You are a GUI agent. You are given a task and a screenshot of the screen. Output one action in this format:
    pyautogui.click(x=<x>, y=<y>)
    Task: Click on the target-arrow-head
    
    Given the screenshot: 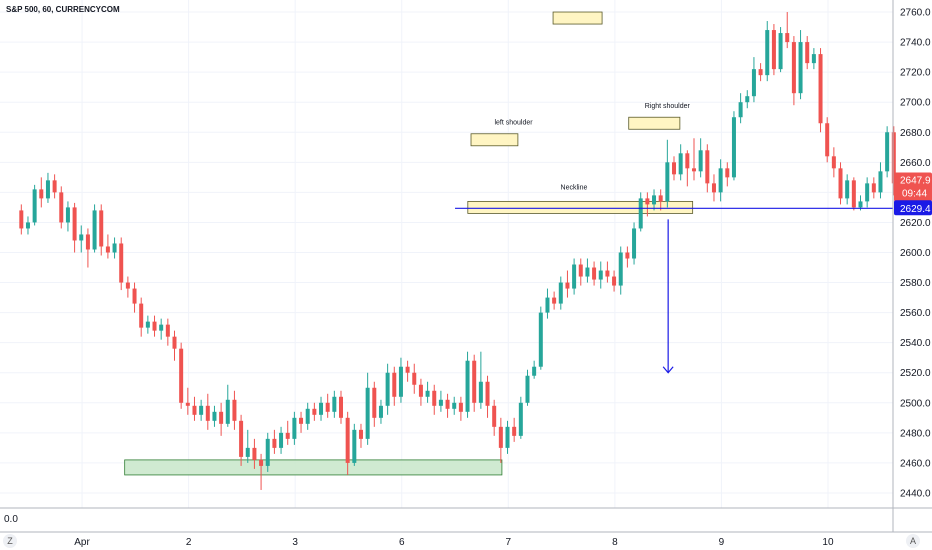 What is the action you would take?
    pyautogui.click(x=668, y=370)
    